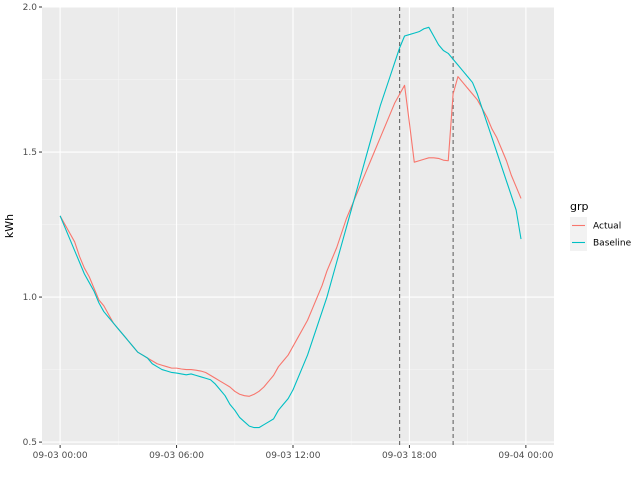 The image size is (640, 480). What do you see at coordinates (60, 456) in the screenshot?
I see `x-tick-label: 09-03 00:00` at bounding box center [60, 456].